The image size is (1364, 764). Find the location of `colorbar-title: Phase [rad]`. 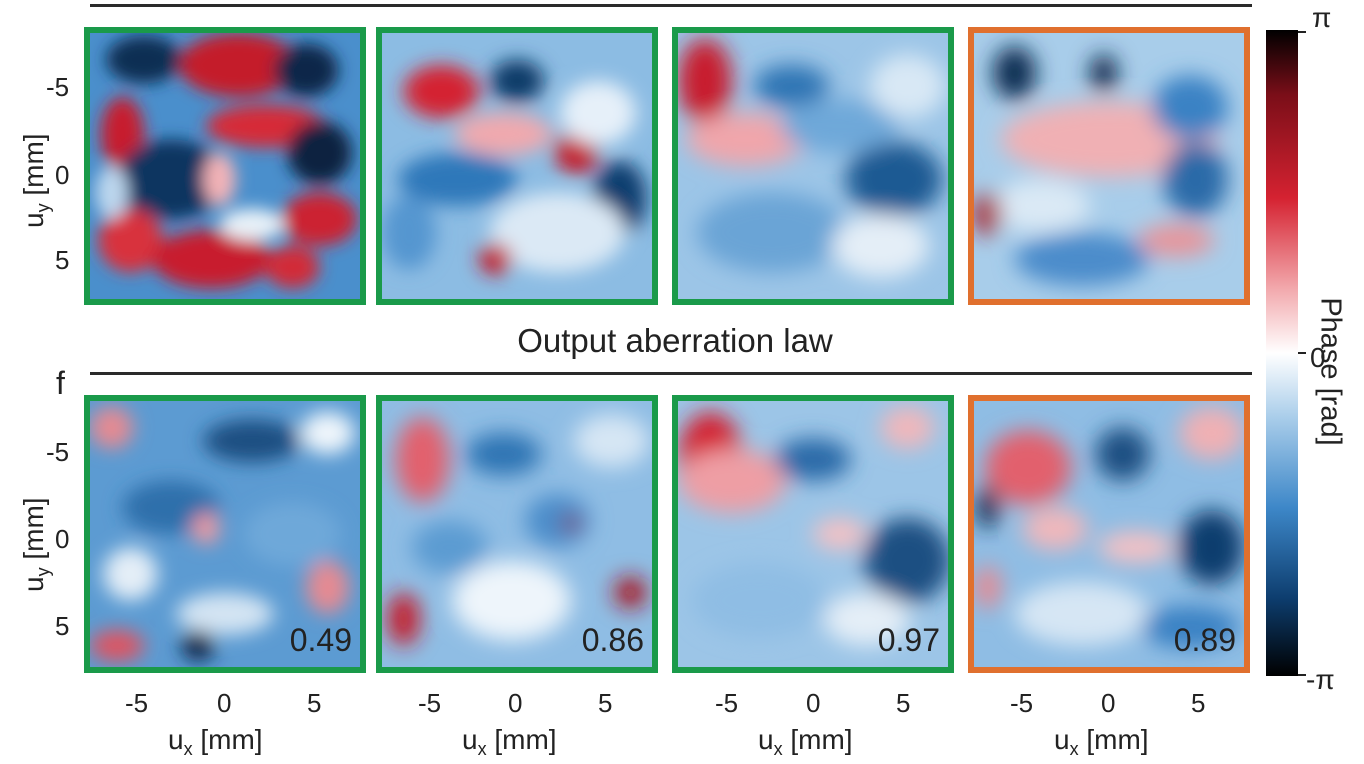

colorbar-title: Phase [rad] is located at coordinates (1330, 371).